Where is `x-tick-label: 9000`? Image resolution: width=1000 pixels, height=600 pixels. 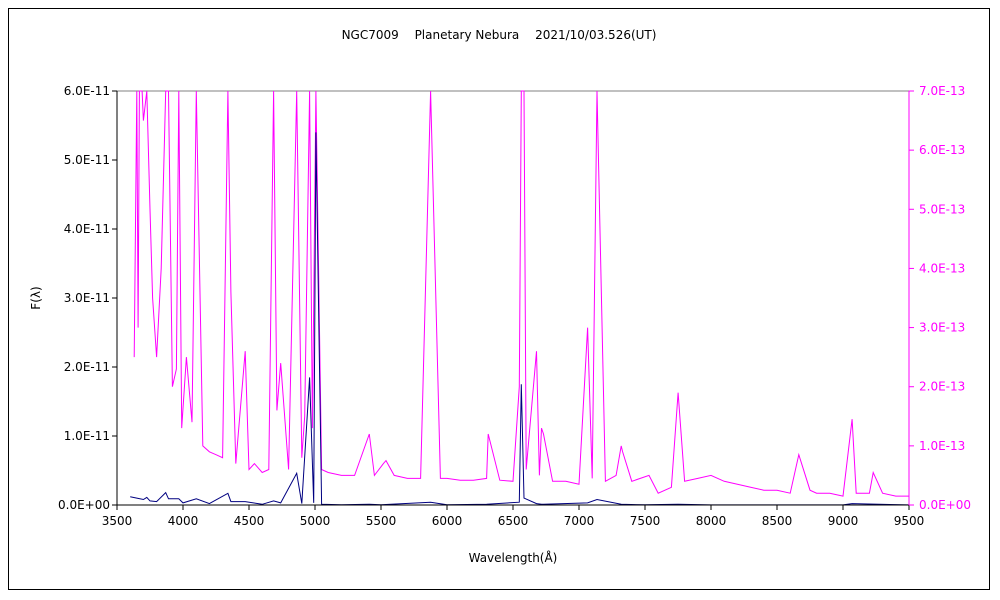
x-tick-label: 9000 is located at coordinates (843, 521).